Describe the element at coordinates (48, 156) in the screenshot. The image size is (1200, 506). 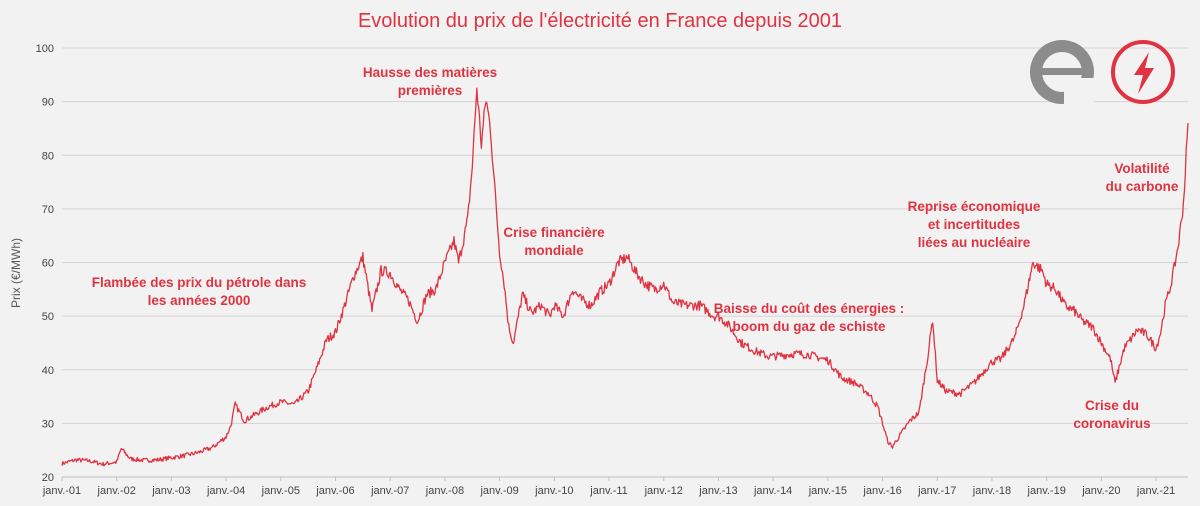
I see `y-tick-label: 80` at that location.